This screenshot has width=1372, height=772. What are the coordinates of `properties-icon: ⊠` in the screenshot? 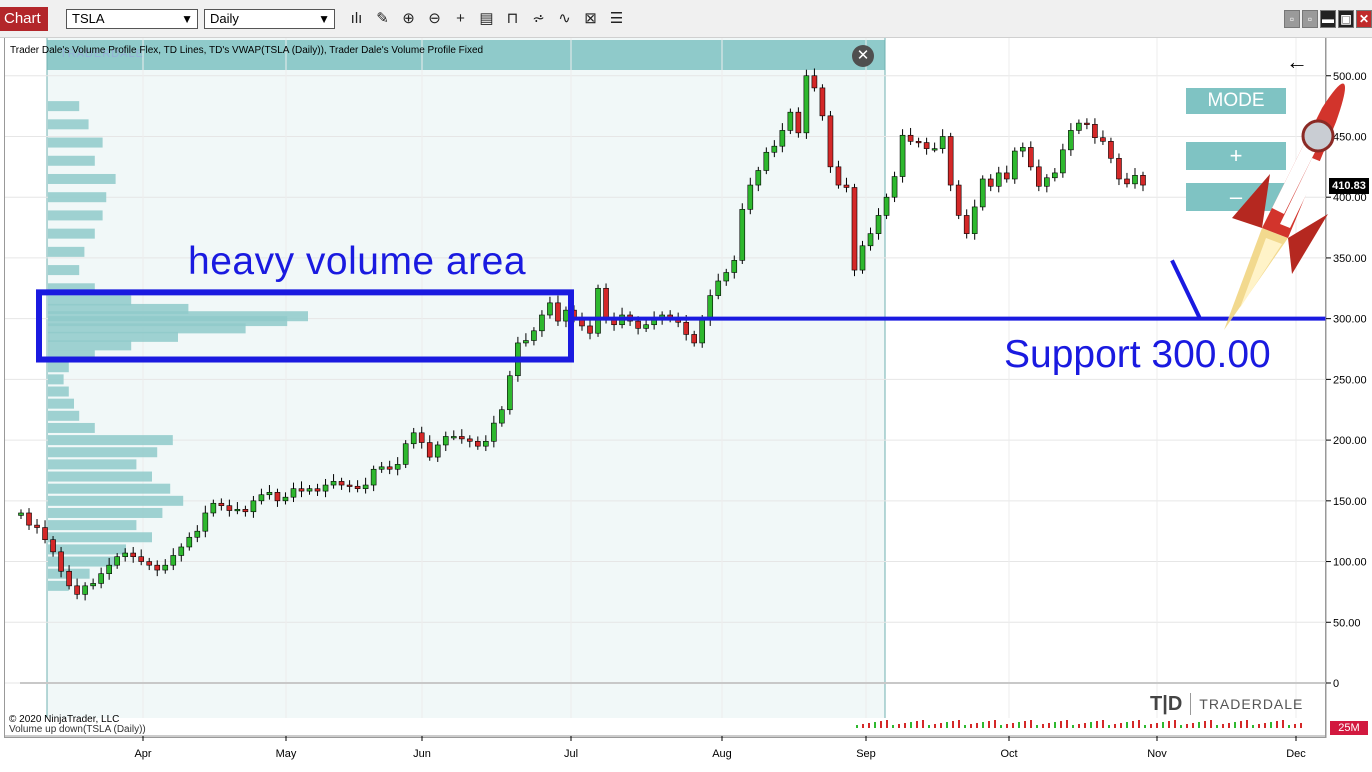 It's located at (590, 18).